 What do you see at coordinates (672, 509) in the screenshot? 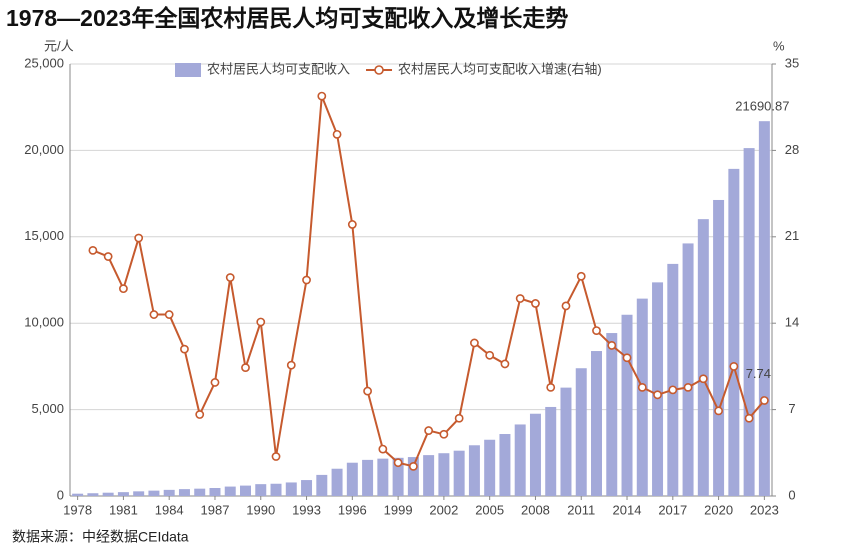
I see `x-tick-label: 2017` at bounding box center [672, 509].